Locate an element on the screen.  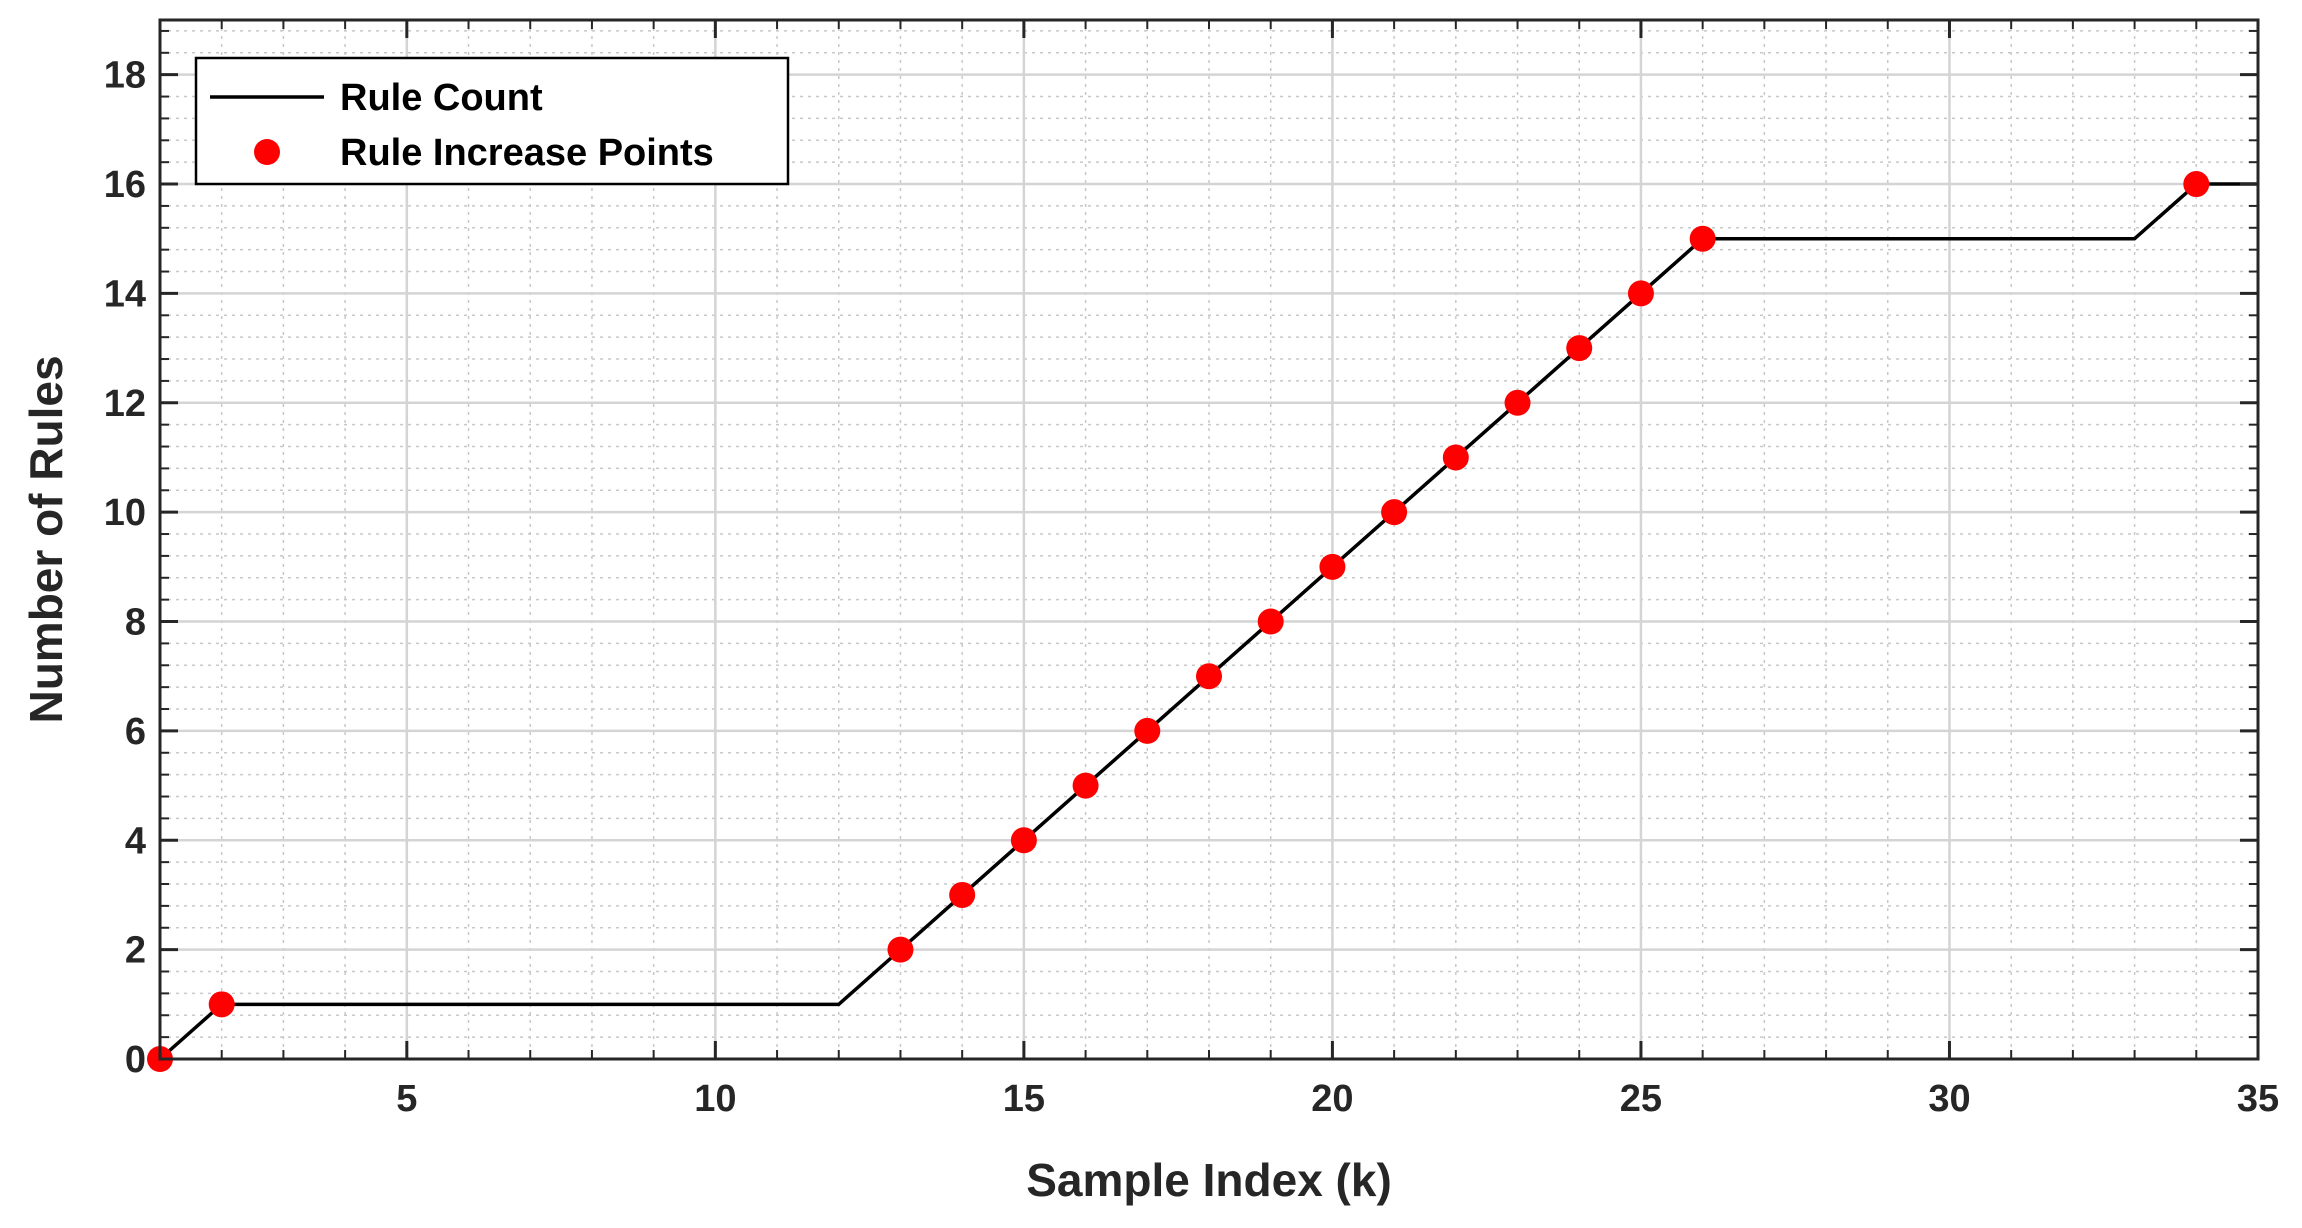
x-axis-label: Sample Index (k) is located at coordinates (1209, 1180).